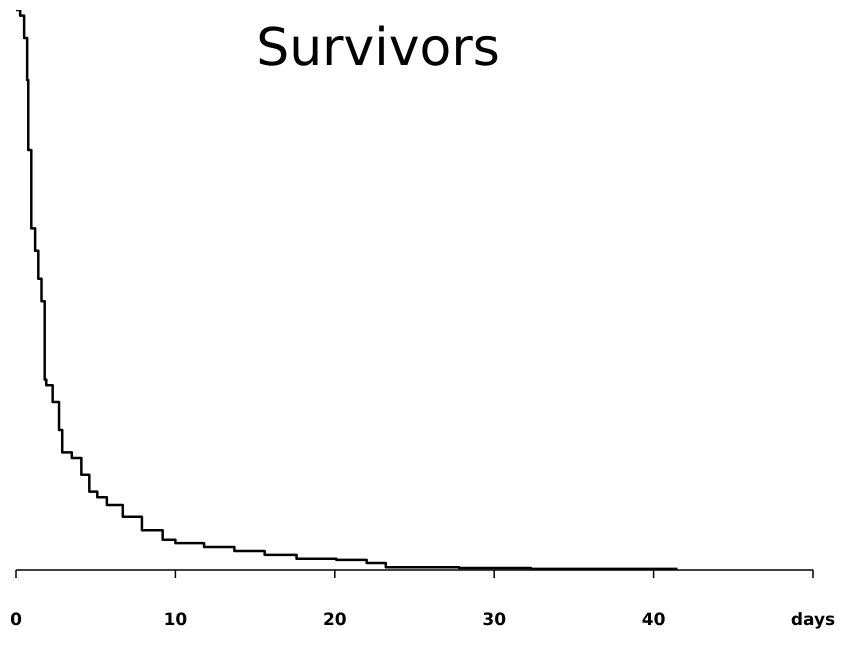 The image size is (845, 653). Describe the element at coordinates (654, 620) in the screenshot. I see `x-tick-label: 40` at that location.